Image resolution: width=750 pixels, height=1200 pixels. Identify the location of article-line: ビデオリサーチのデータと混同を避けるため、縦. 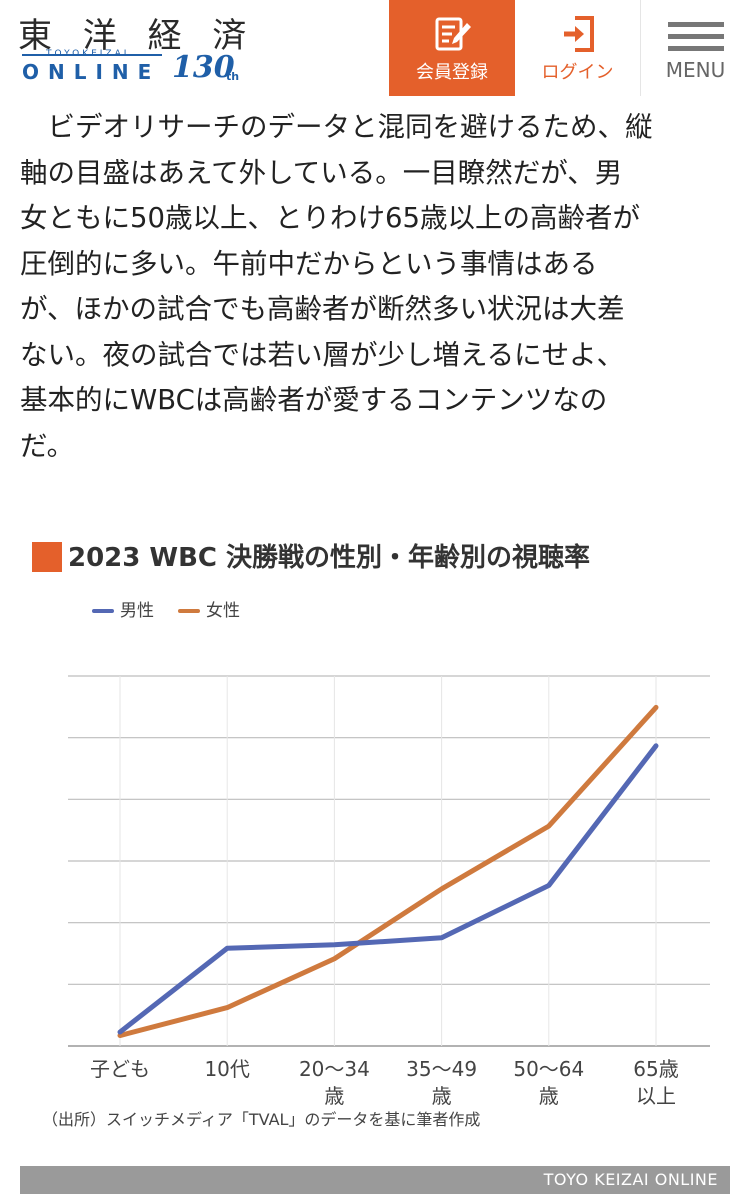
(336, 127).